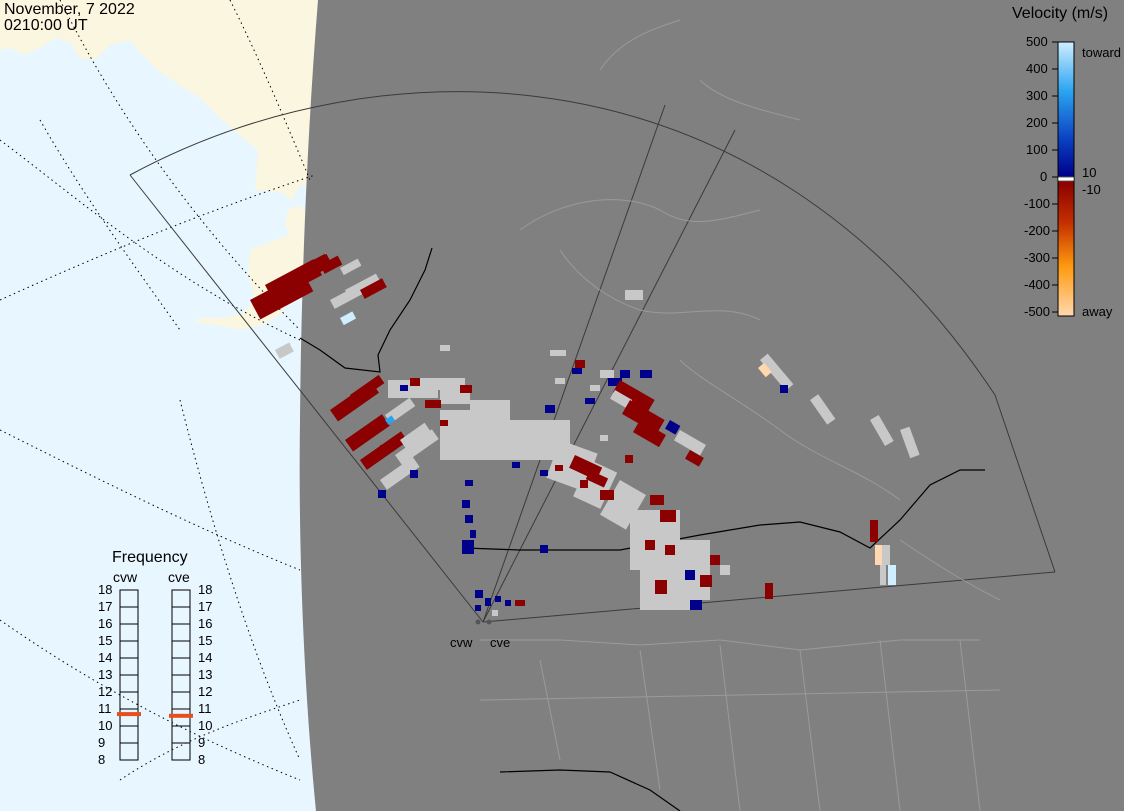 This screenshot has width=1124, height=811. What do you see at coordinates (205, 725) in the screenshot?
I see `frequency-scale-tick: 10` at bounding box center [205, 725].